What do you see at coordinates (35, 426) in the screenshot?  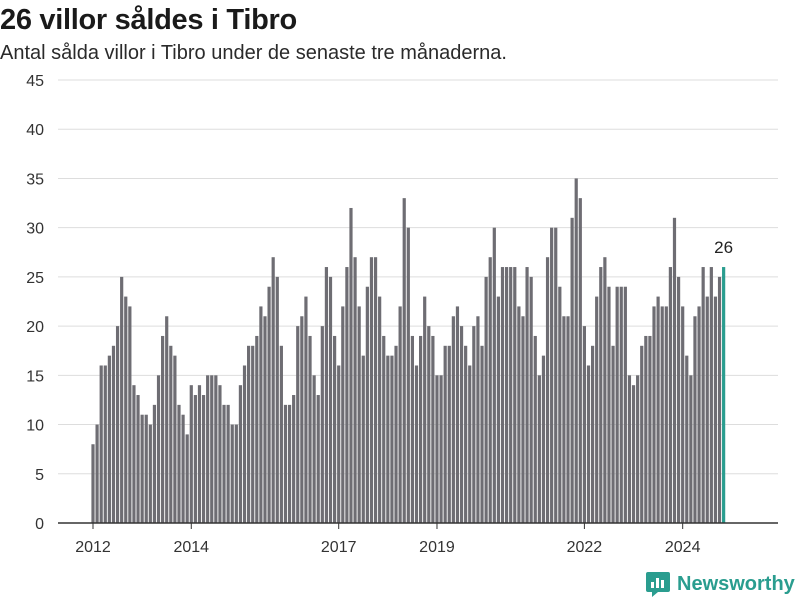 I see `y-tick-label: 10` at bounding box center [35, 426].